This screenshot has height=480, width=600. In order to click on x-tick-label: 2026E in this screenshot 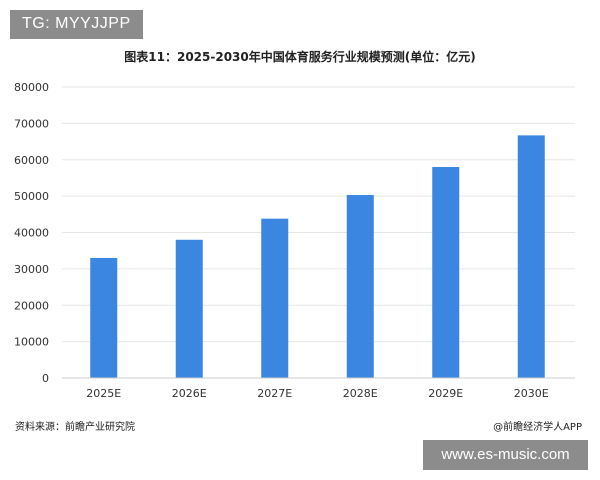, I will do `click(189, 393)`.